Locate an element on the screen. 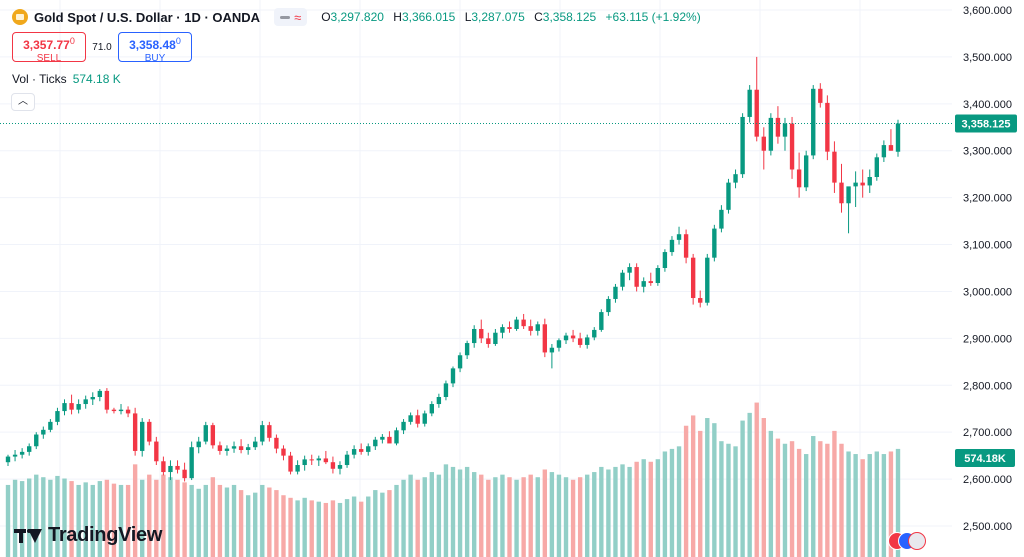  last-price-tag is located at coordinates (986, 123).